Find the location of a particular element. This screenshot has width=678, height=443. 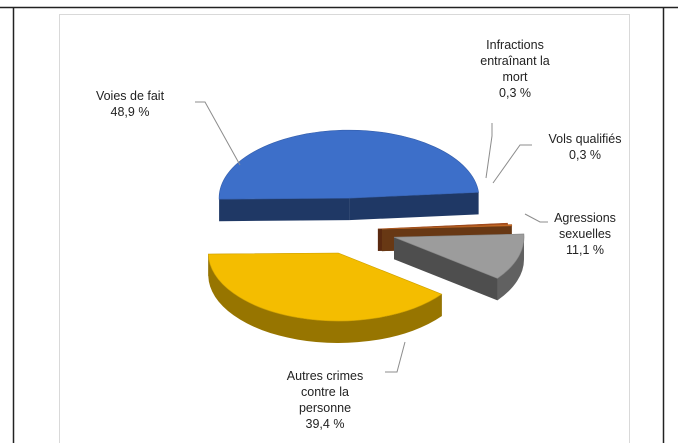

data-label-0: Voies de fait 48,9 % is located at coordinates (130, 104).